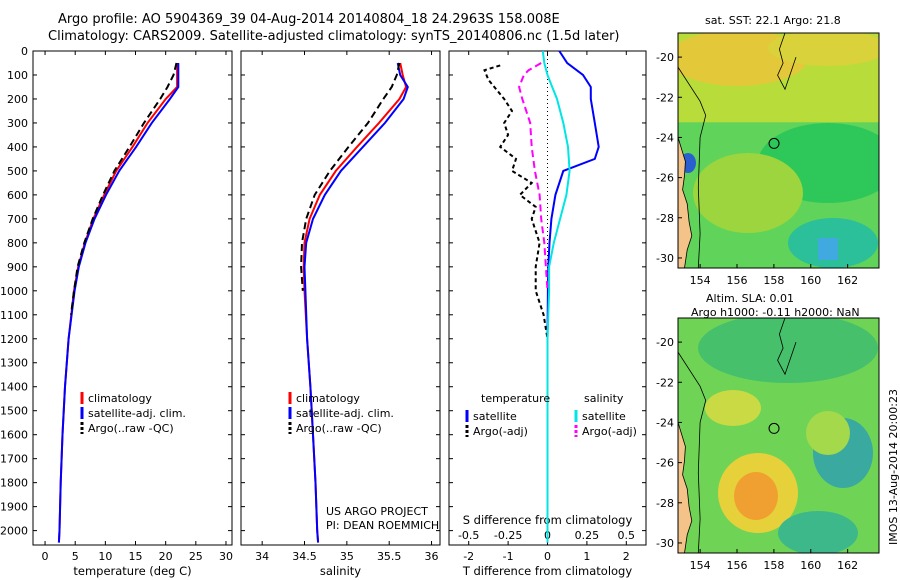 The height and width of the screenshot is (580, 900). Describe the element at coordinates (604, 398) in the screenshot. I see `legend-header-salinity: salinity` at that location.